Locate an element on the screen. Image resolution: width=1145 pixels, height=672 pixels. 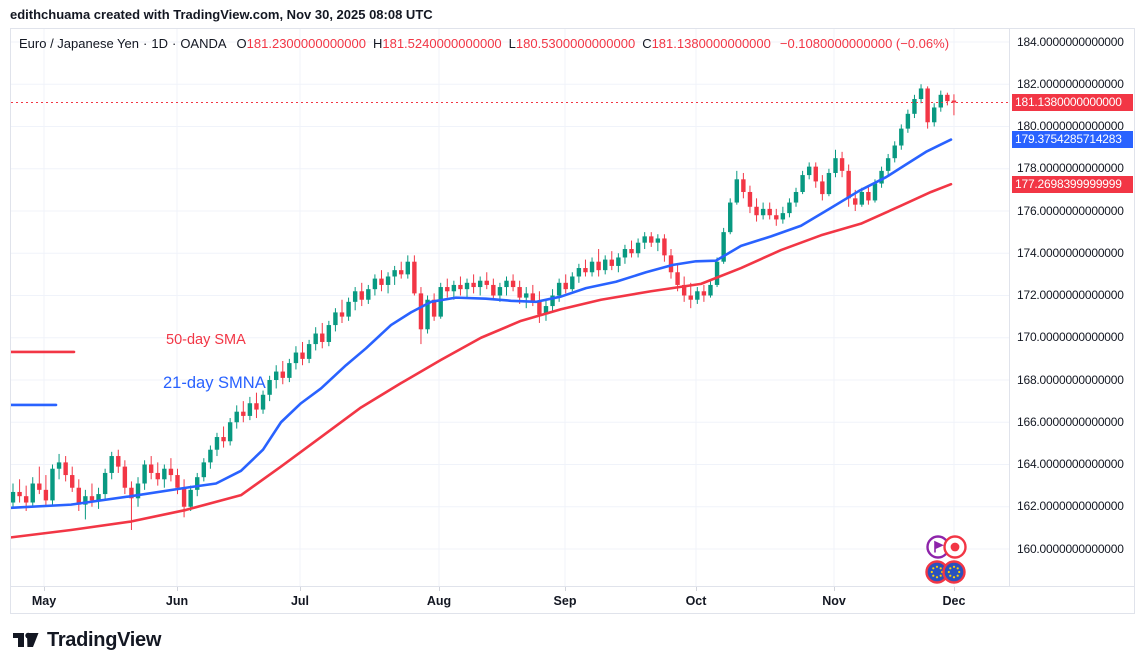
time-axis-label: Jun is located at coordinates (177, 601).